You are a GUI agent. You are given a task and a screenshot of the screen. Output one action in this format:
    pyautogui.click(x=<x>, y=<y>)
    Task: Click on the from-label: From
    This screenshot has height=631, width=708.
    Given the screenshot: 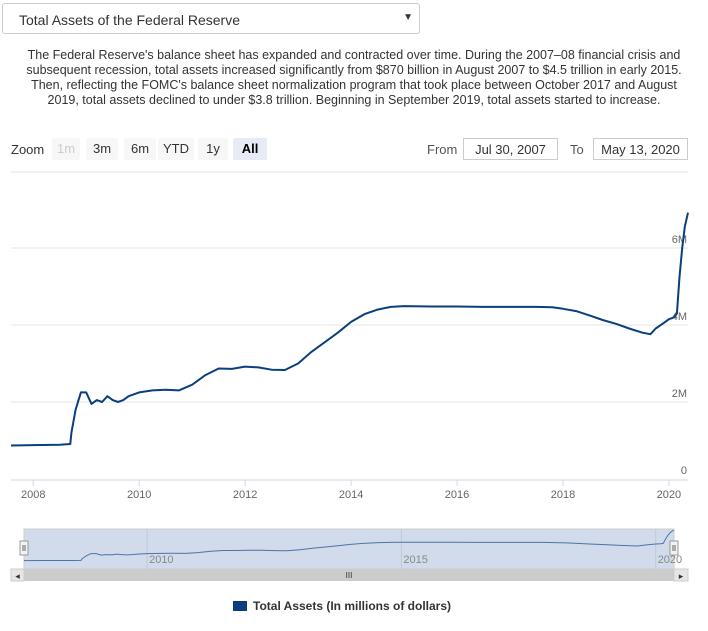 What is the action you would take?
    pyautogui.click(x=442, y=149)
    